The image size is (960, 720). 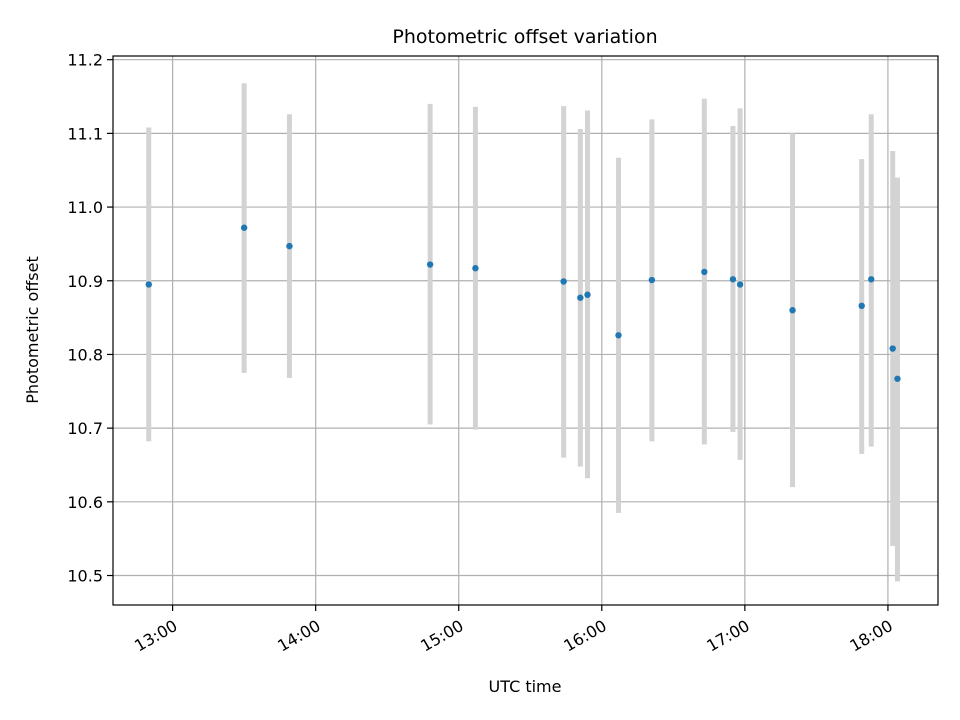 I want to click on y-tick-label: 11.1, so click(x=85, y=133).